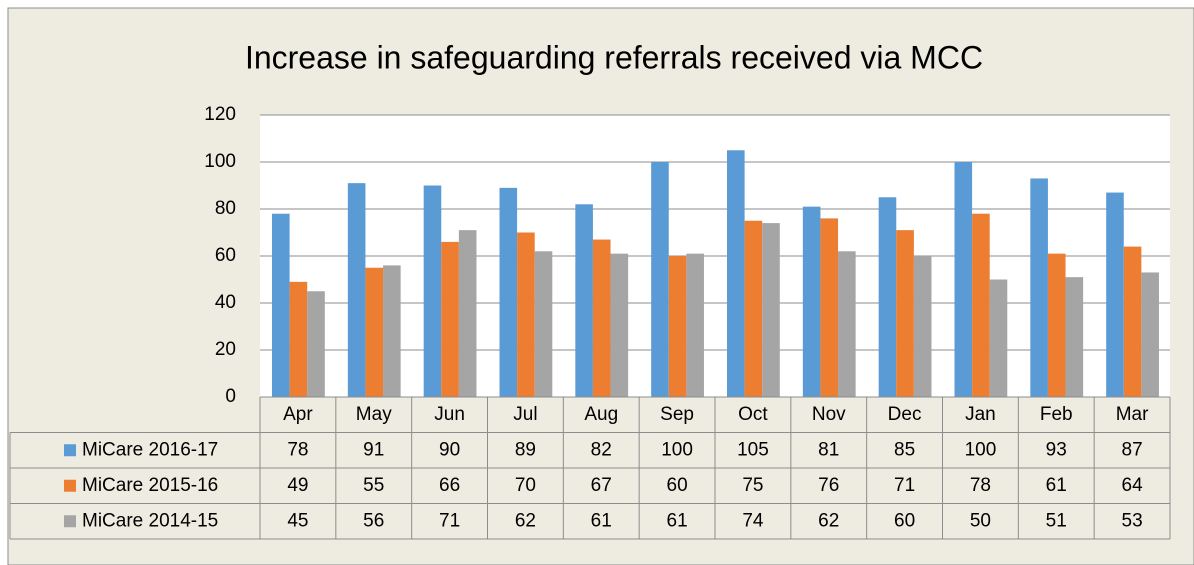  I want to click on legend-label: MiCare 2014-15, so click(150, 520).